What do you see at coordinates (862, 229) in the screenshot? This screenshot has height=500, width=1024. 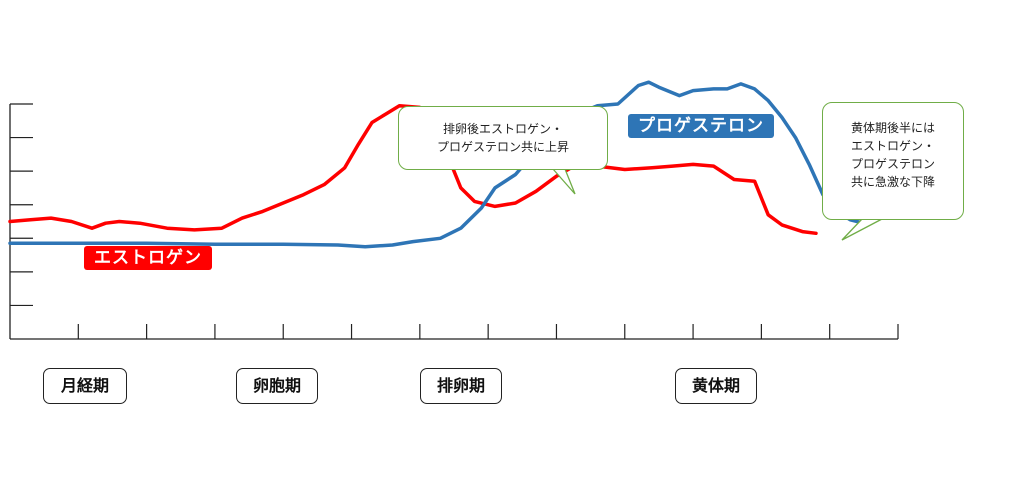 I see `bubble-2-tail` at bounding box center [862, 229].